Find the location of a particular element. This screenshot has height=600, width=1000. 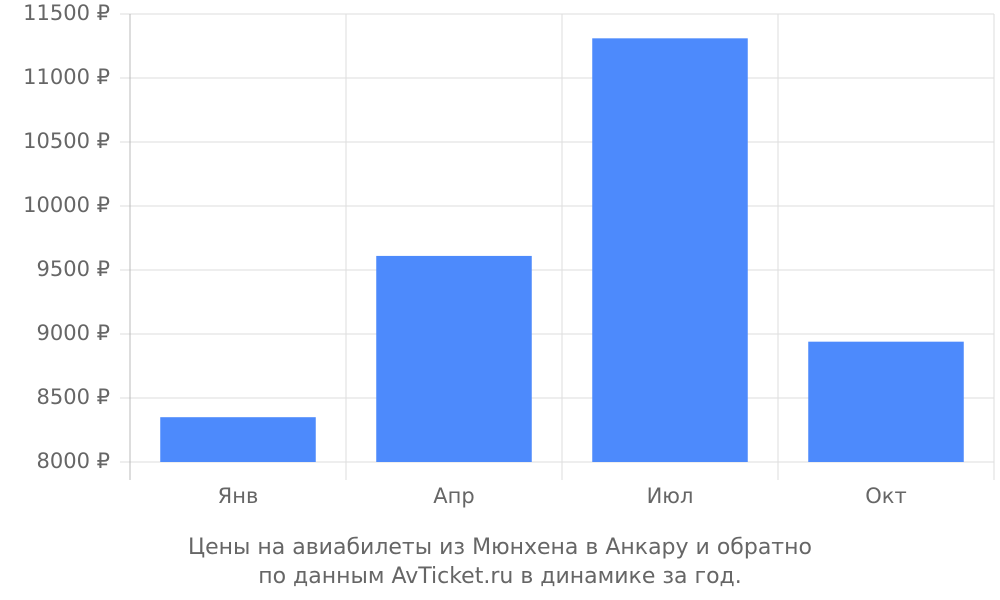

x-tick-label: Апр is located at coordinates (453, 496).